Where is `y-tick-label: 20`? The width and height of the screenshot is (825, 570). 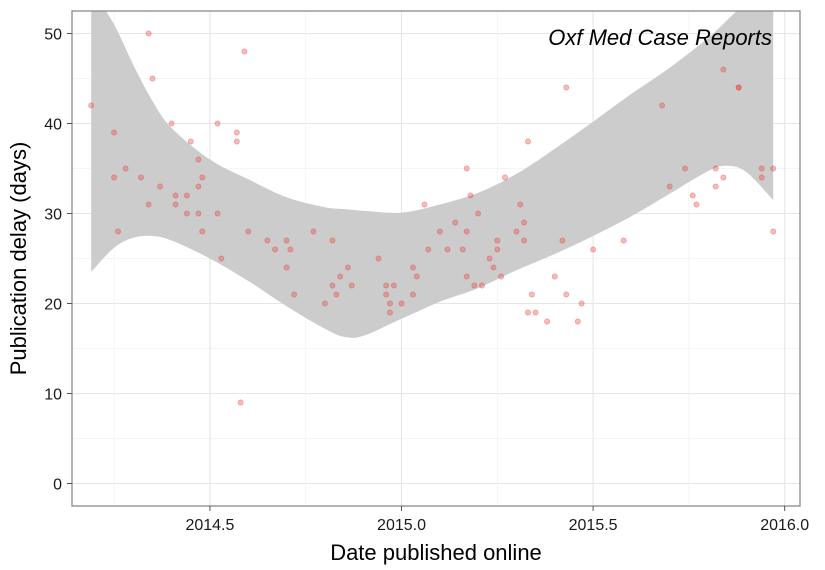 y-tick-label: 20 is located at coordinates (53, 305).